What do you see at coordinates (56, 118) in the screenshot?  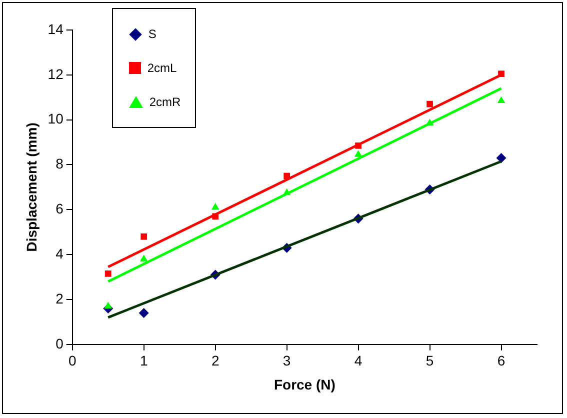 I see `y-tick-label: 10` at bounding box center [56, 118].